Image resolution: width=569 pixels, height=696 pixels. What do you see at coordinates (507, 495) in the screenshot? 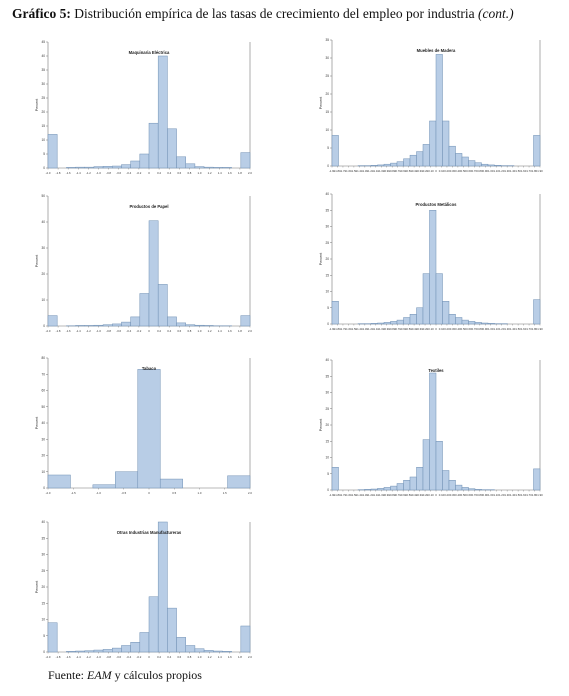
I see `x-tick-label: 1.30` at bounding box center [507, 495].